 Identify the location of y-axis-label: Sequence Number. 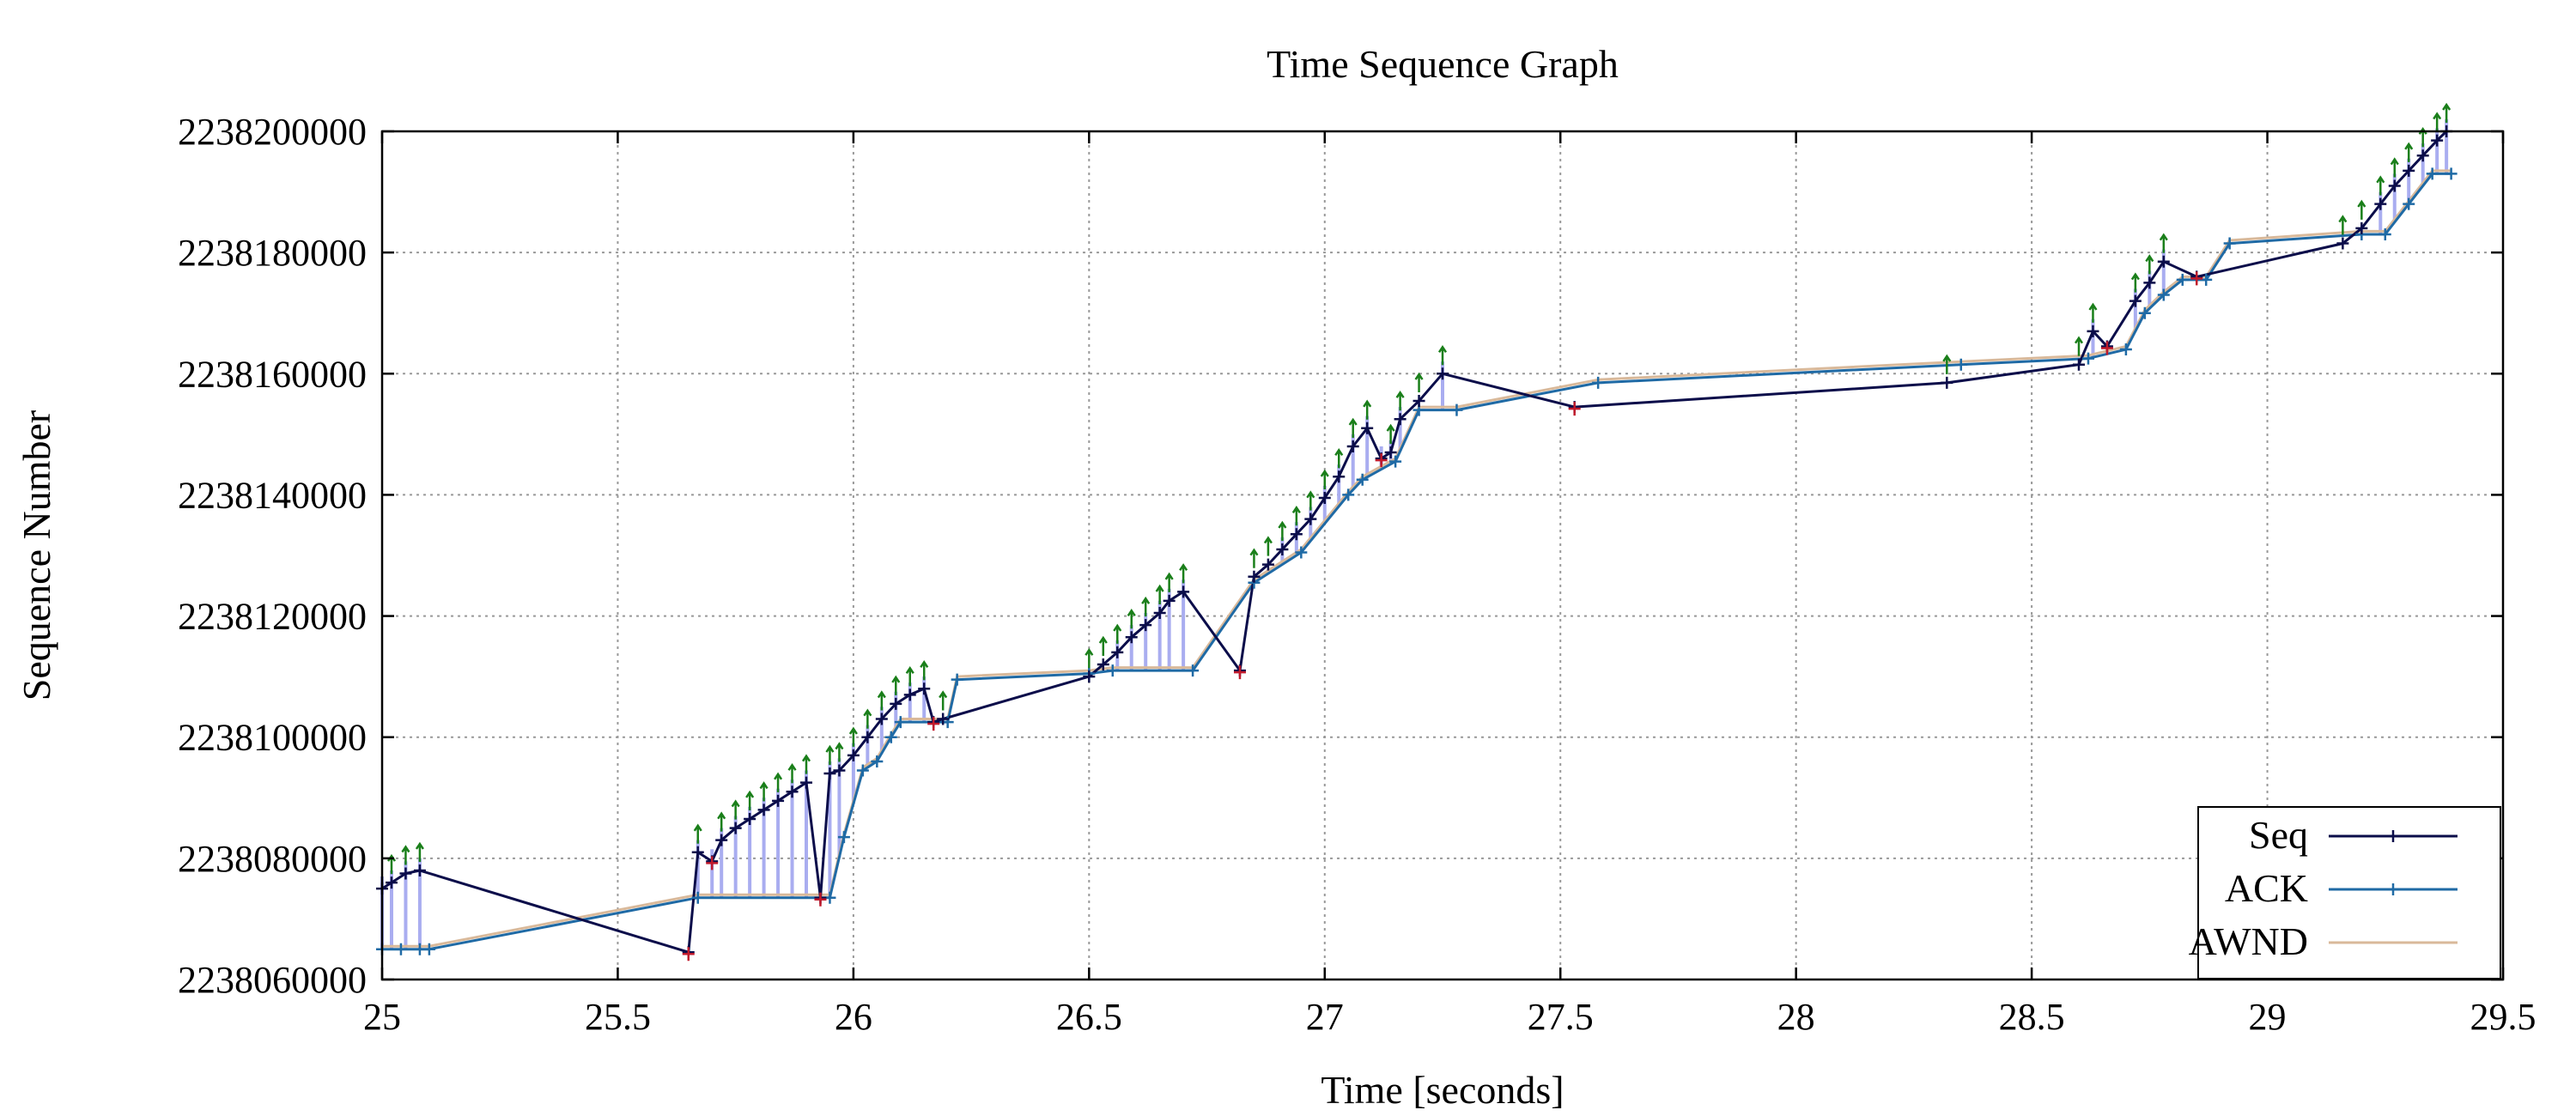
(36, 555).